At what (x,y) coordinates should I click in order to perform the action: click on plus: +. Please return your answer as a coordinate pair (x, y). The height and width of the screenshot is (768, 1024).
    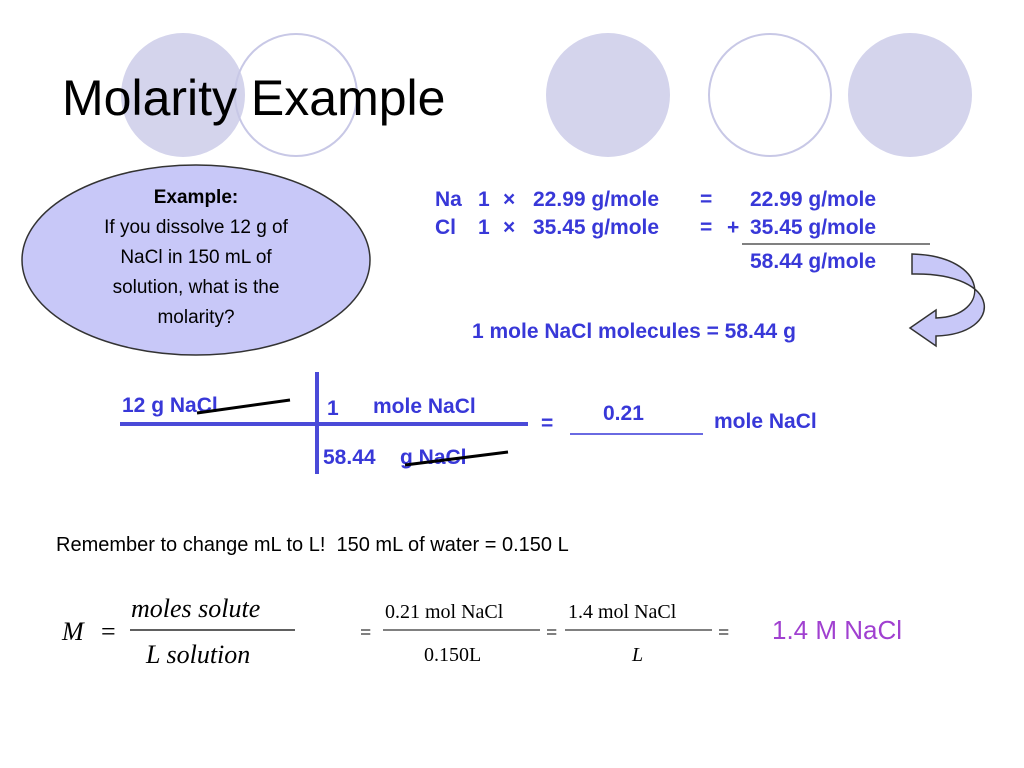
    Looking at the image, I should click on (733, 227).